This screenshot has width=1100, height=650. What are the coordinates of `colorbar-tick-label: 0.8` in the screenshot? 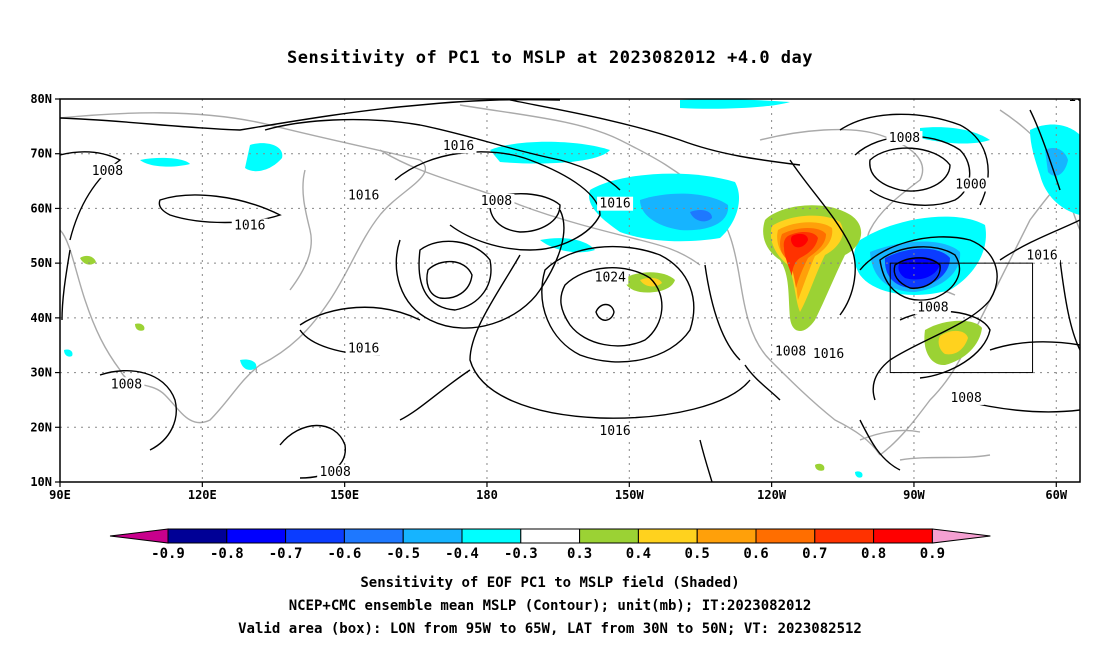 It's located at (873, 554).